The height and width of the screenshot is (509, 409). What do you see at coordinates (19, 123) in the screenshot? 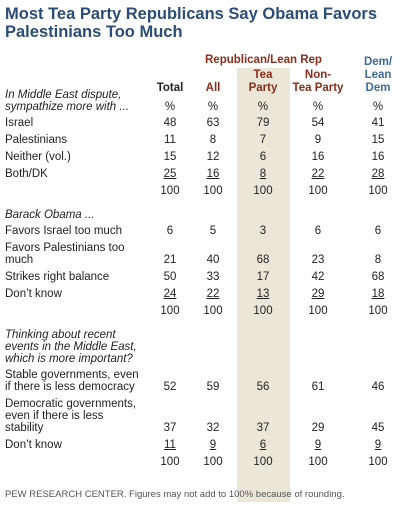
I see `row-label: Israel` at bounding box center [19, 123].